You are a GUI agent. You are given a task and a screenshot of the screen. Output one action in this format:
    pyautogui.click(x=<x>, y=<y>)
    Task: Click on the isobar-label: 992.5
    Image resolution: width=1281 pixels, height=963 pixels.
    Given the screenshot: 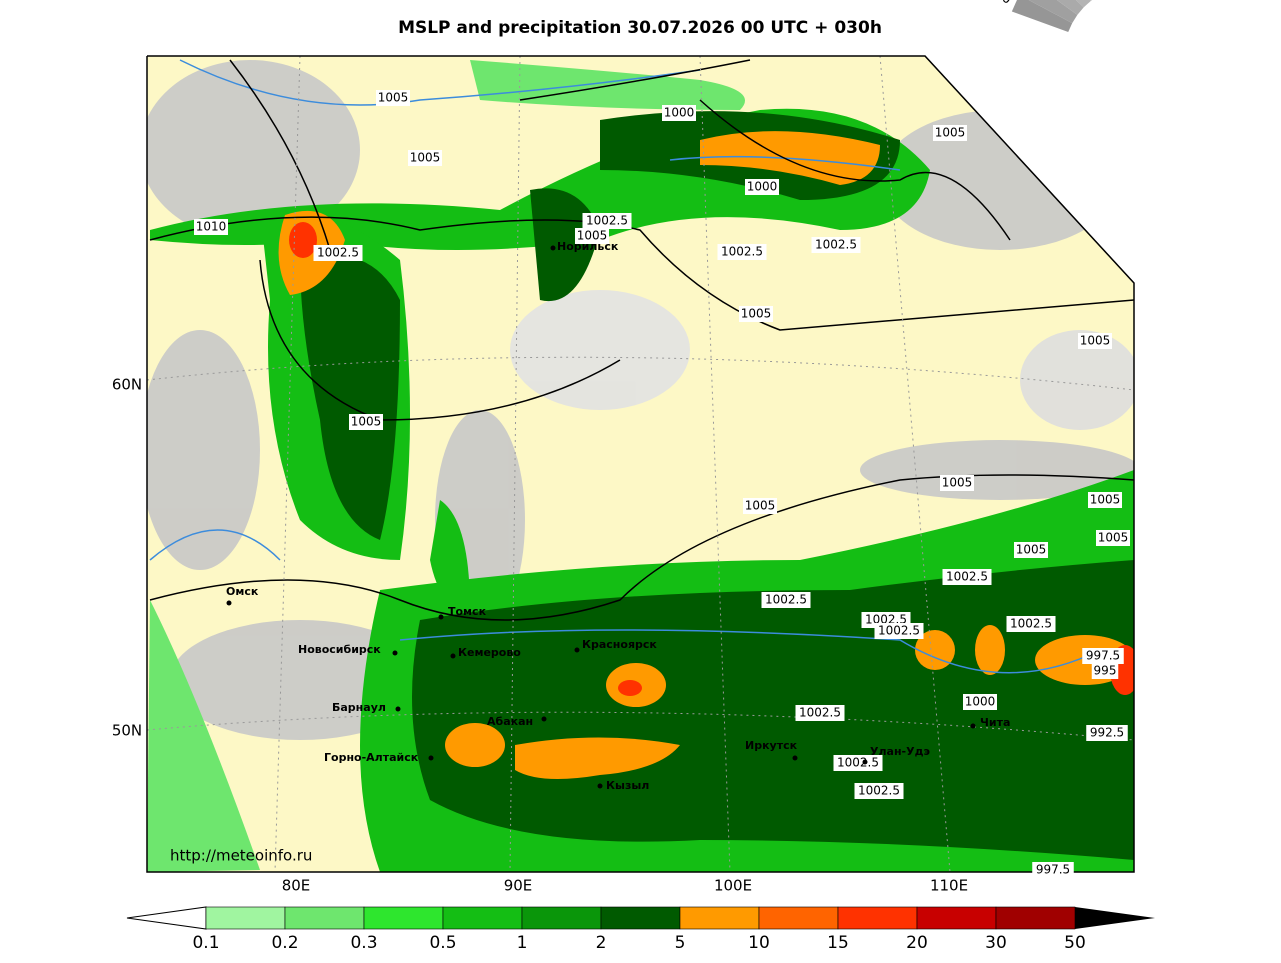 What is the action you would take?
    pyautogui.click(x=1107, y=733)
    